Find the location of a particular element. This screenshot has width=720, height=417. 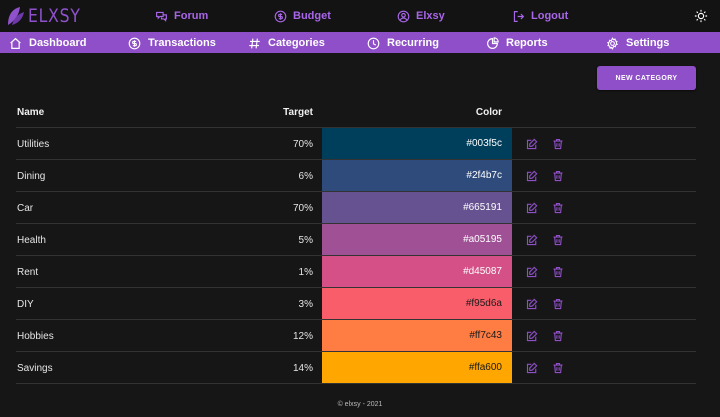

top-bar: ELXSY Forum Budget Elxsy Logout is located at coordinates (360, 16).